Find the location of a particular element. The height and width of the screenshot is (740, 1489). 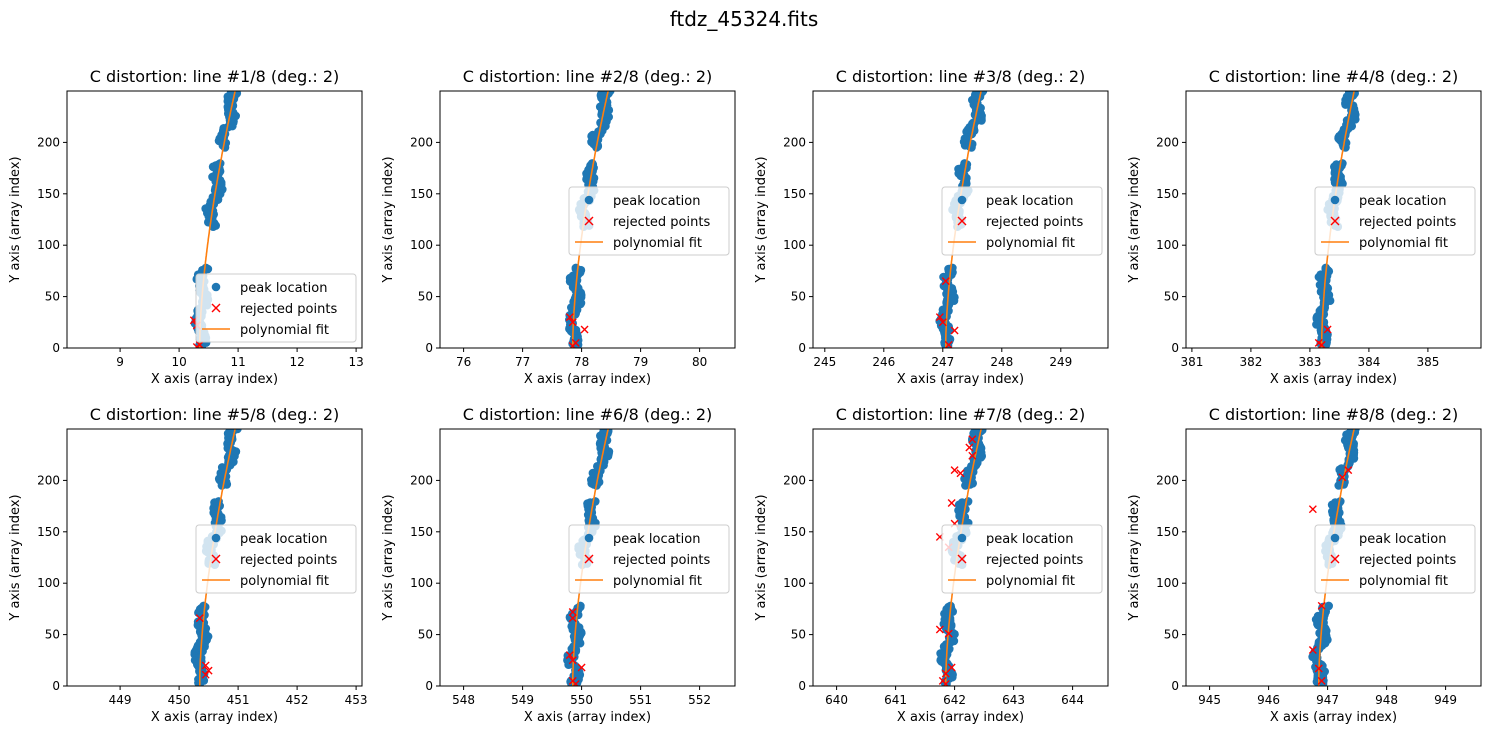

x-tick-label: 640 is located at coordinates (836, 700).